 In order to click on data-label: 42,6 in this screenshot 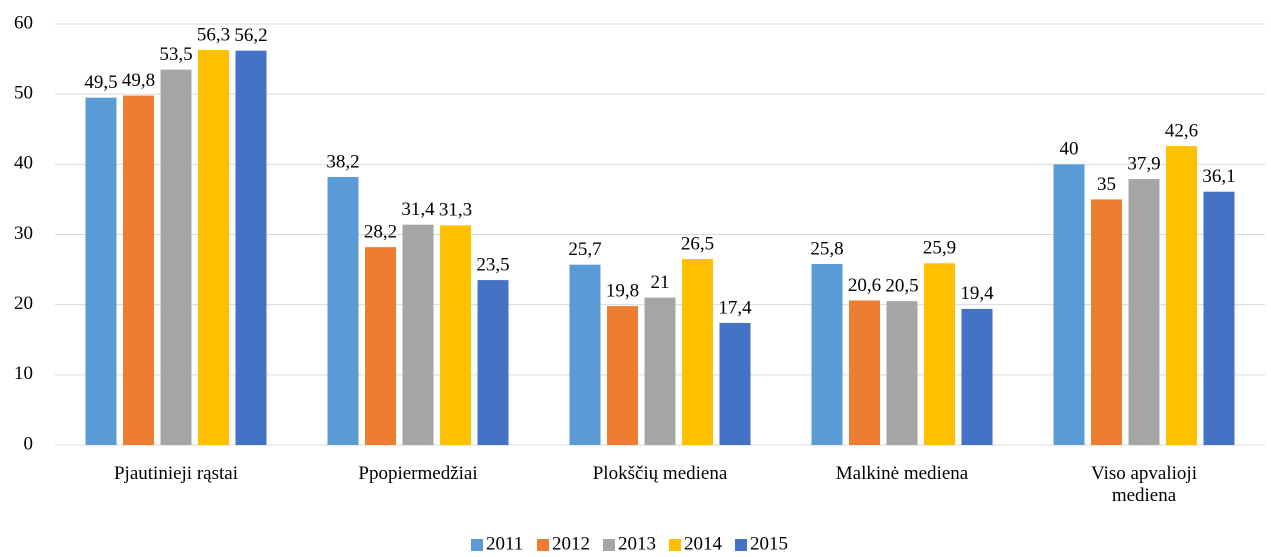, I will do `click(1181, 130)`.